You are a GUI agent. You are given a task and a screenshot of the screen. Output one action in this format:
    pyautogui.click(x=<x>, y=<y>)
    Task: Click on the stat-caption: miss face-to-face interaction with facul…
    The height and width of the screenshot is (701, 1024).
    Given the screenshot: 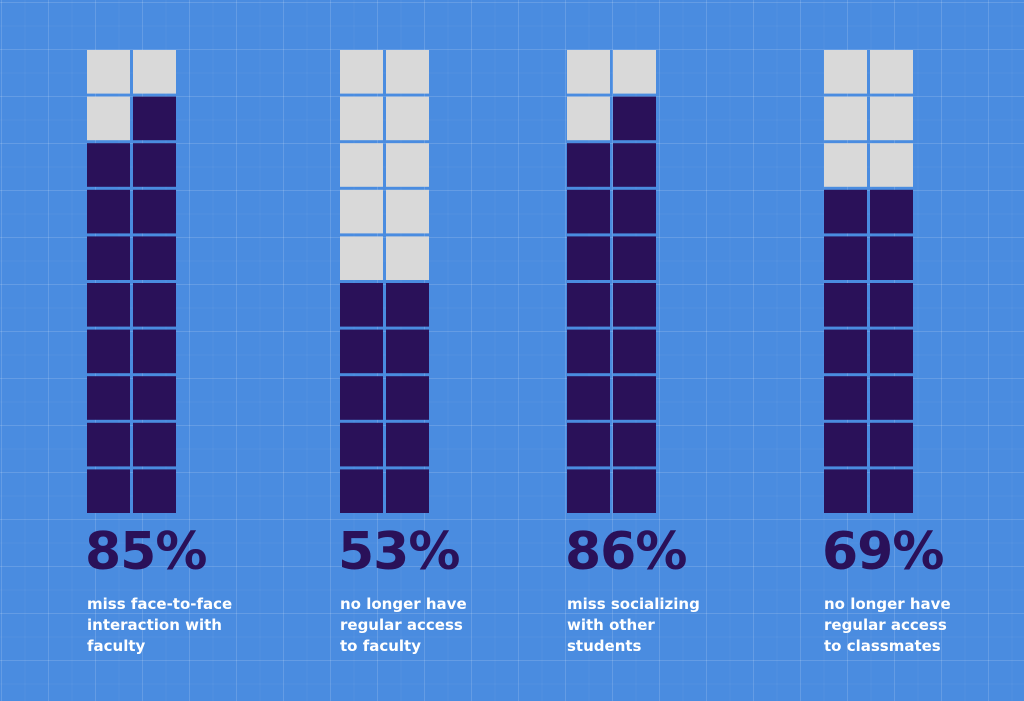 What is the action you would take?
    pyautogui.click(x=160, y=625)
    